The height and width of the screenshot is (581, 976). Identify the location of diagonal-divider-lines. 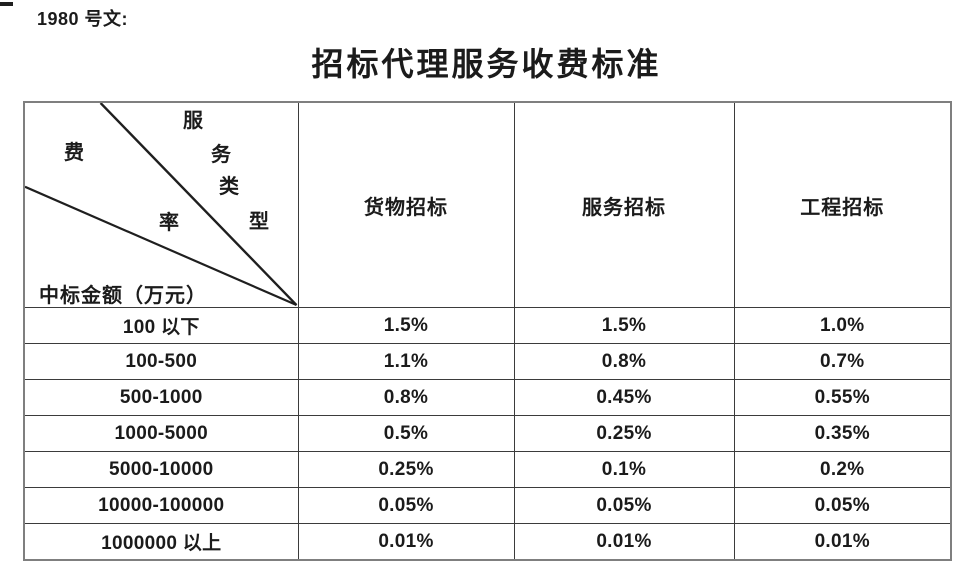
(161, 205).